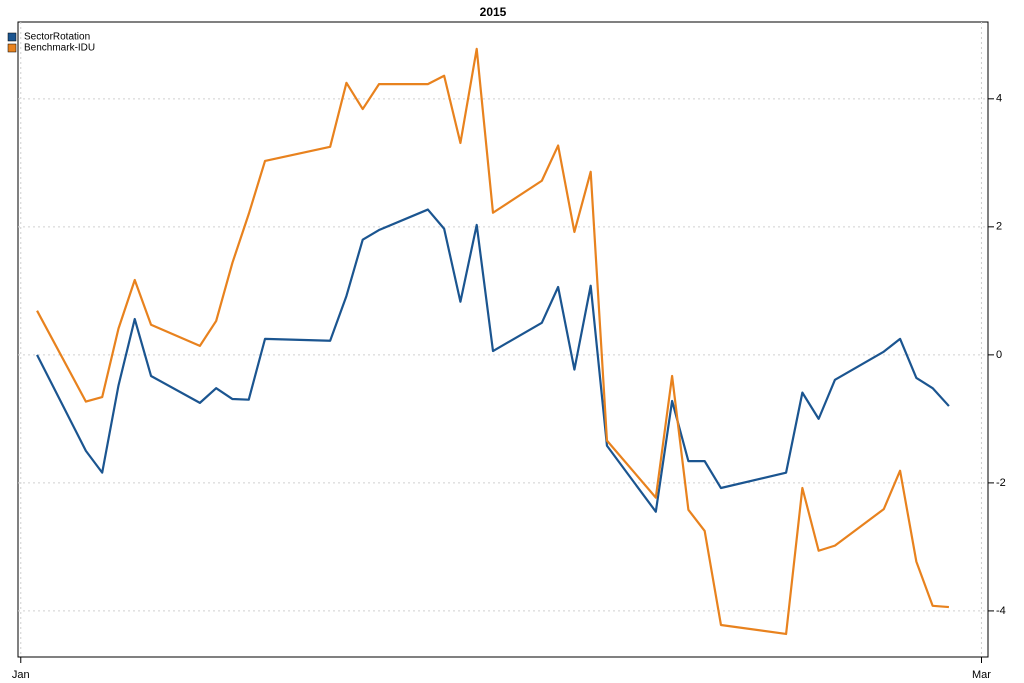 The image size is (1024, 683). What do you see at coordinates (999, 227) in the screenshot?
I see `y-tick-label: 2` at bounding box center [999, 227].